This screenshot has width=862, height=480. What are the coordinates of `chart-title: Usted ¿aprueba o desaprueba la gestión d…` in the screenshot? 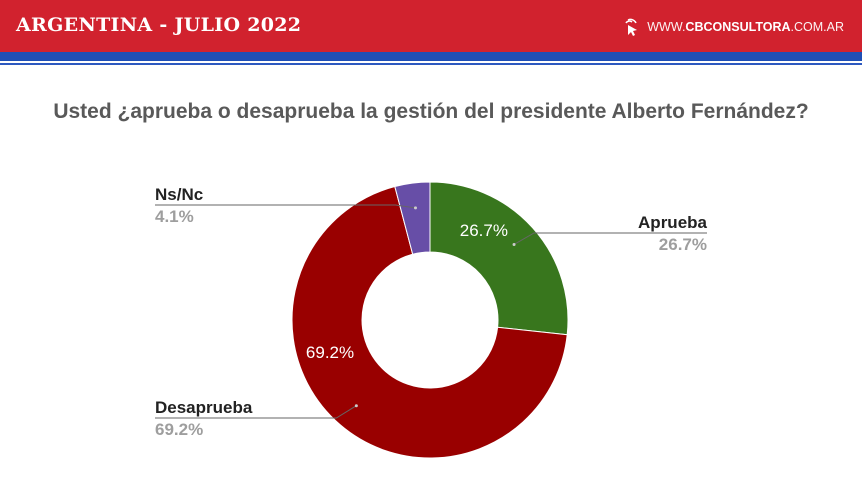 It's located at (431, 111).